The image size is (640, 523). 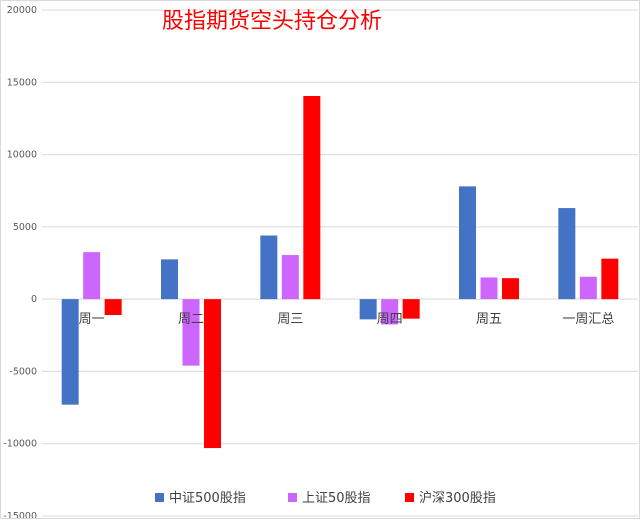 I want to click on x-tick-label: 周四, so click(x=390, y=319).